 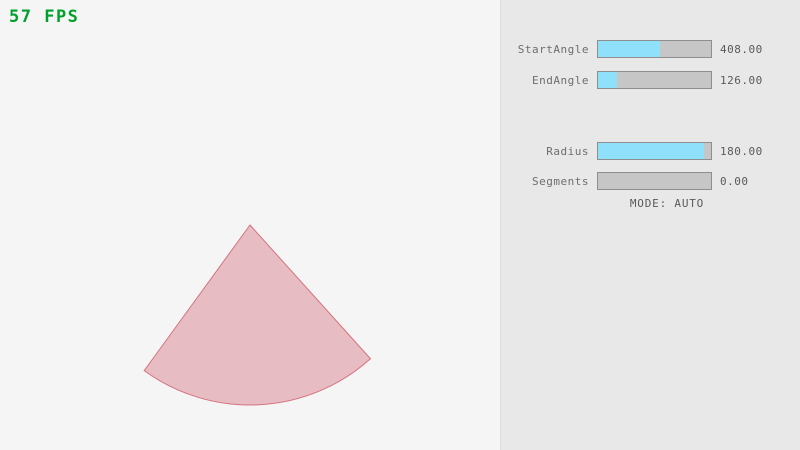 What do you see at coordinates (560, 181) in the screenshot?
I see `slider-label-segments: Segments` at bounding box center [560, 181].